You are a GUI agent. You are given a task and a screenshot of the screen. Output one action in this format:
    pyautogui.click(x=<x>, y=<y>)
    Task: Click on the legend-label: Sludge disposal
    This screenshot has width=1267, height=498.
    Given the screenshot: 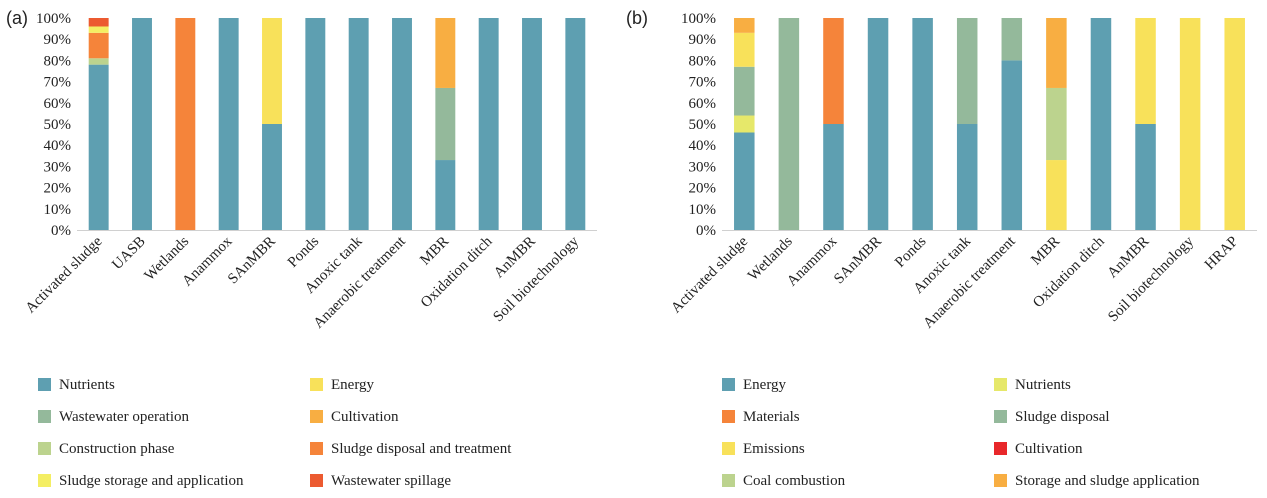 What is the action you would take?
    pyautogui.click(x=1062, y=417)
    